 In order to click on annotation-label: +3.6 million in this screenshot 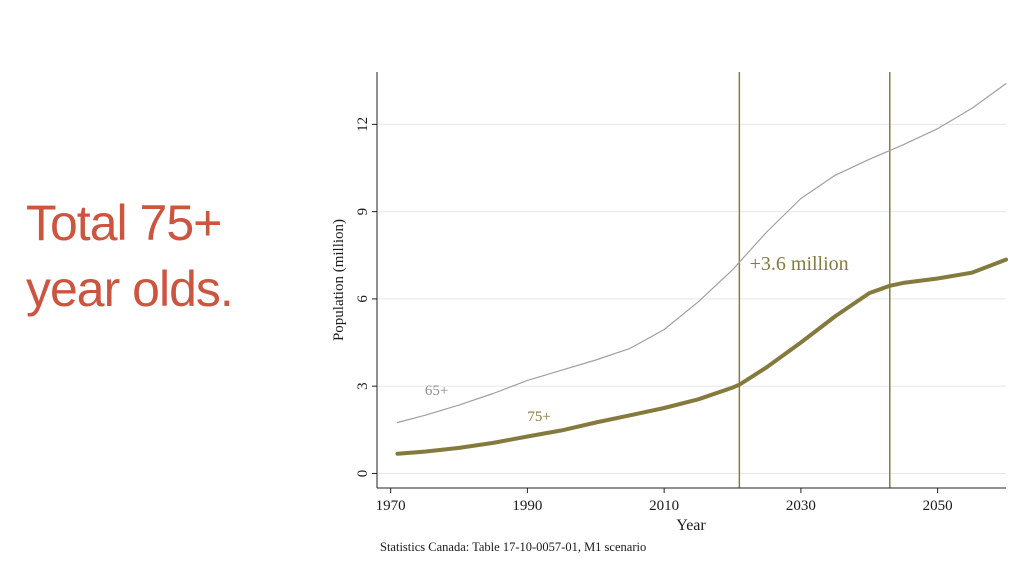, I will do `click(799, 264)`.